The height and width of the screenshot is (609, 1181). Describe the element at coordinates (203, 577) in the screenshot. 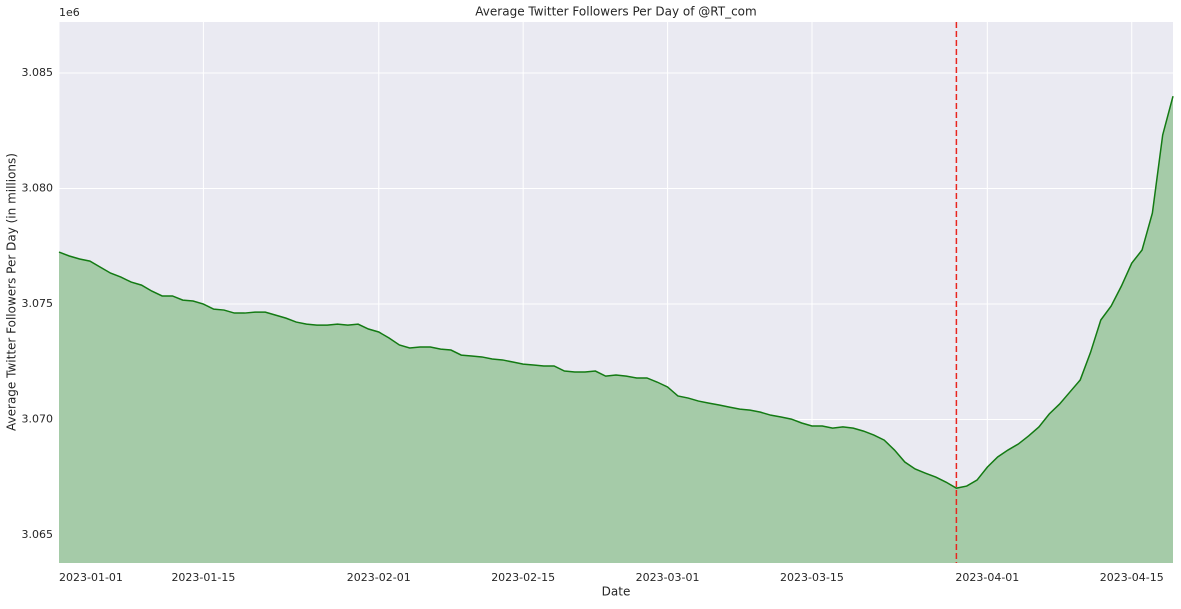

I see `x-tick-label: 2023-01-15` at that location.